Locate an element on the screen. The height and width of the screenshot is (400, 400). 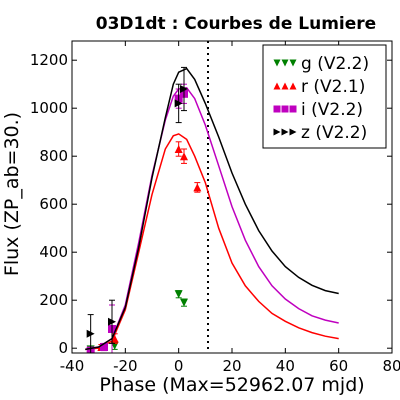
y-tick-label-2: 400 is located at coordinates (53, 252).